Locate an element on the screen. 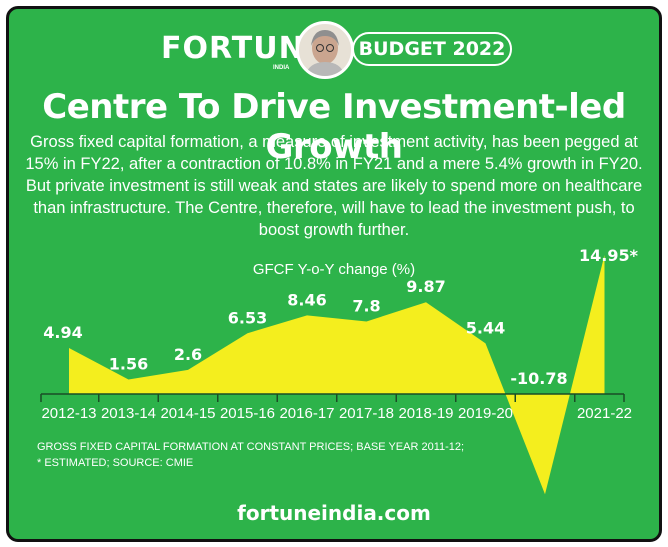  masthead: FORTUNE INDIA BUDGET 2022 is located at coordinates (334, 49).